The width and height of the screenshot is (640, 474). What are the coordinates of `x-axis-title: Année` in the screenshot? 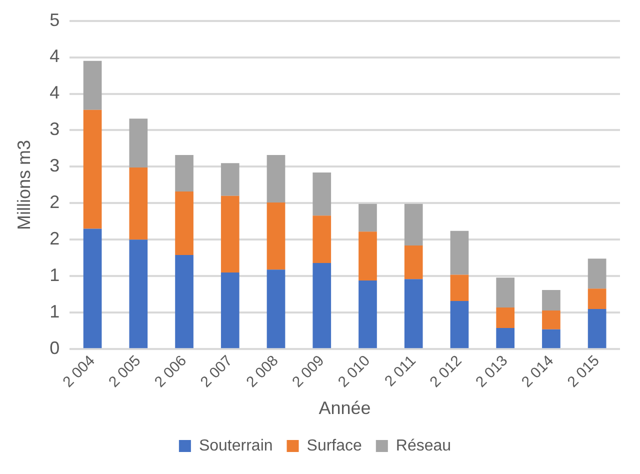 It's located at (344, 408).